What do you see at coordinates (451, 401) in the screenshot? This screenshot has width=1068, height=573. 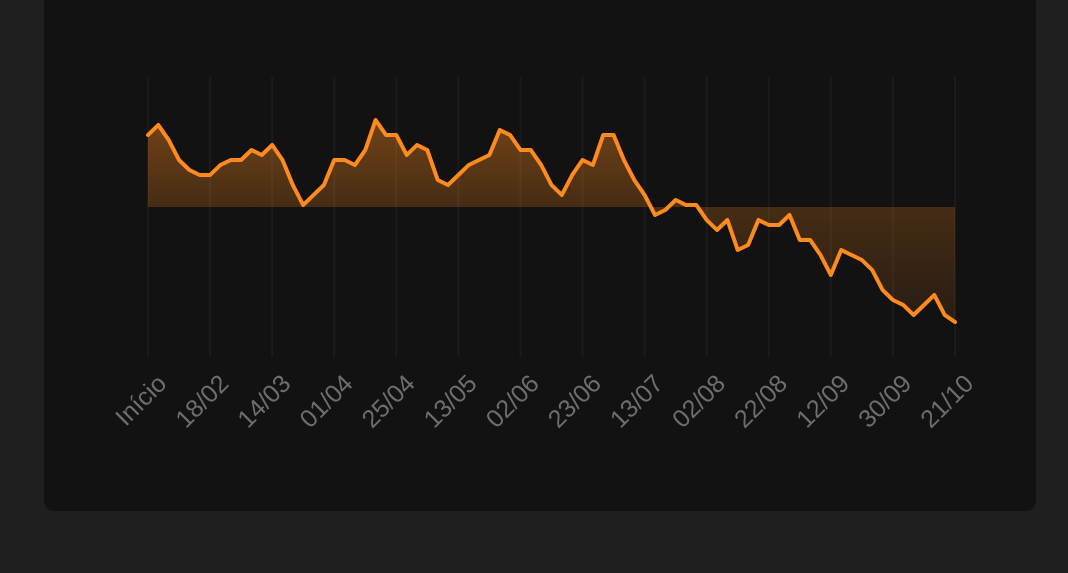 I see `x-tick-label: 13/05` at bounding box center [451, 401].